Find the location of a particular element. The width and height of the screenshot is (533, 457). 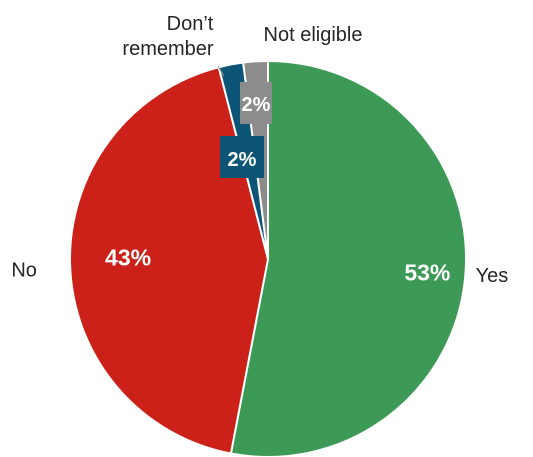

category-label-1: No is located at coordinates (24, 271).